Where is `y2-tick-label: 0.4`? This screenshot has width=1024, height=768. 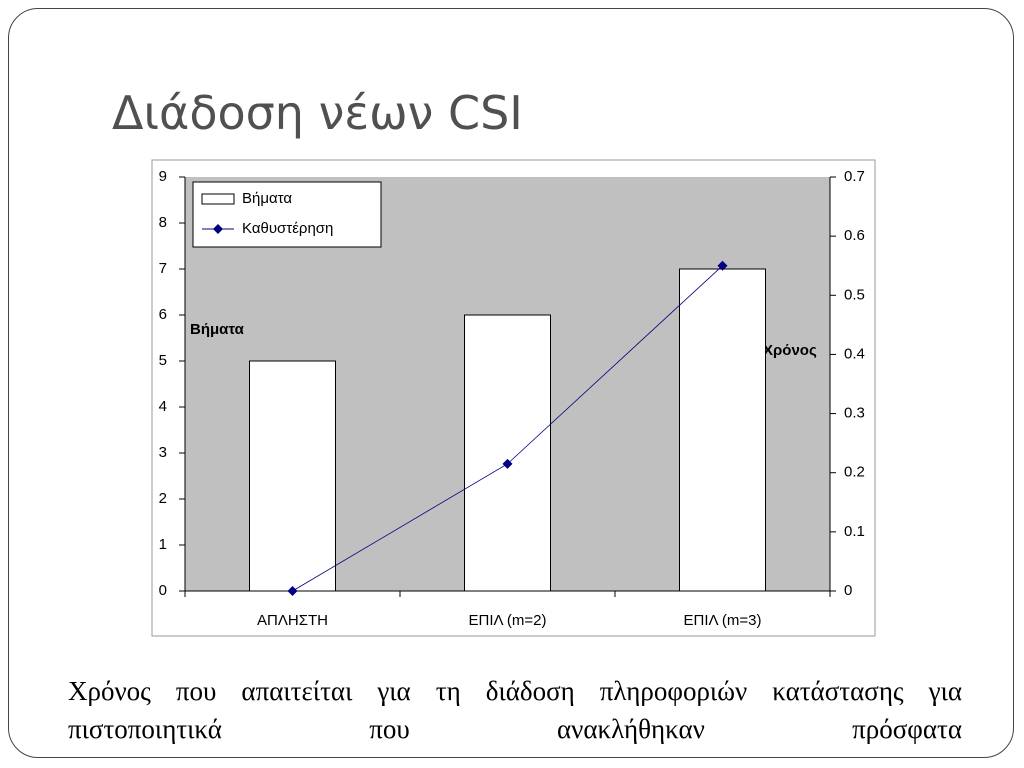
y2-tick-label: 0.4 is located at coordinates (854, 353).